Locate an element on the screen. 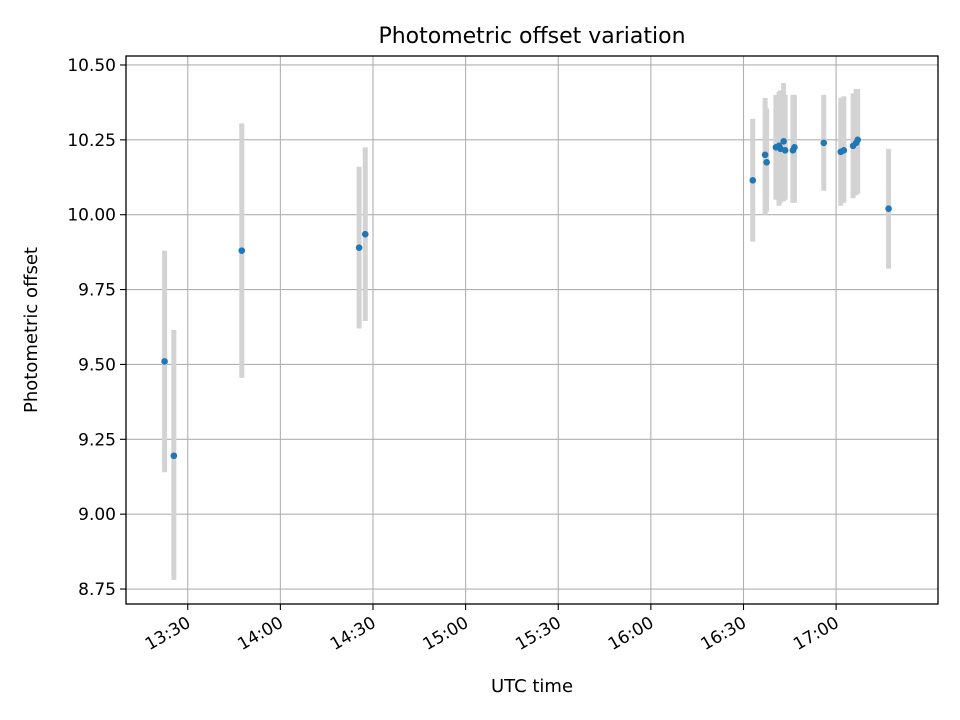  y-tick-label: 10.00 is located at coordinates (91, 216).